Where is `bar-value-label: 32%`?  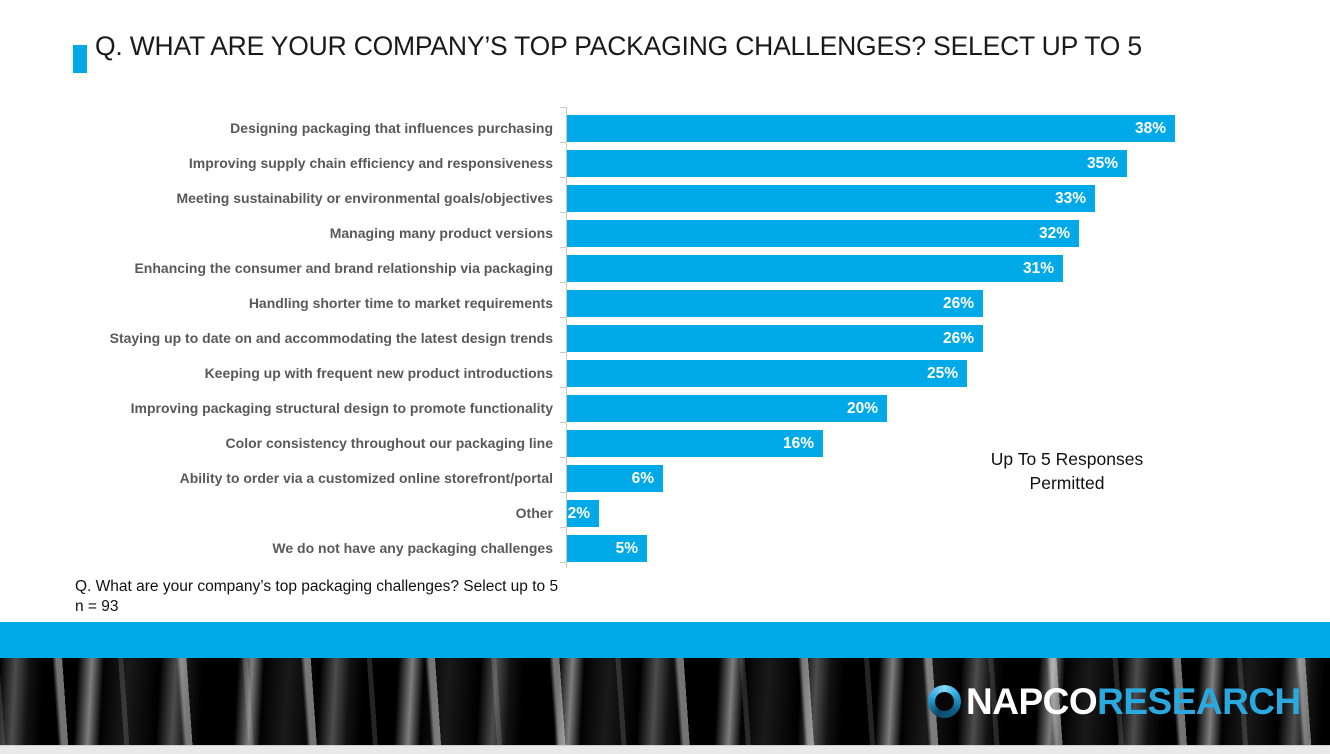
bar-value-label: 32% is located at coordinates (1054, 233).